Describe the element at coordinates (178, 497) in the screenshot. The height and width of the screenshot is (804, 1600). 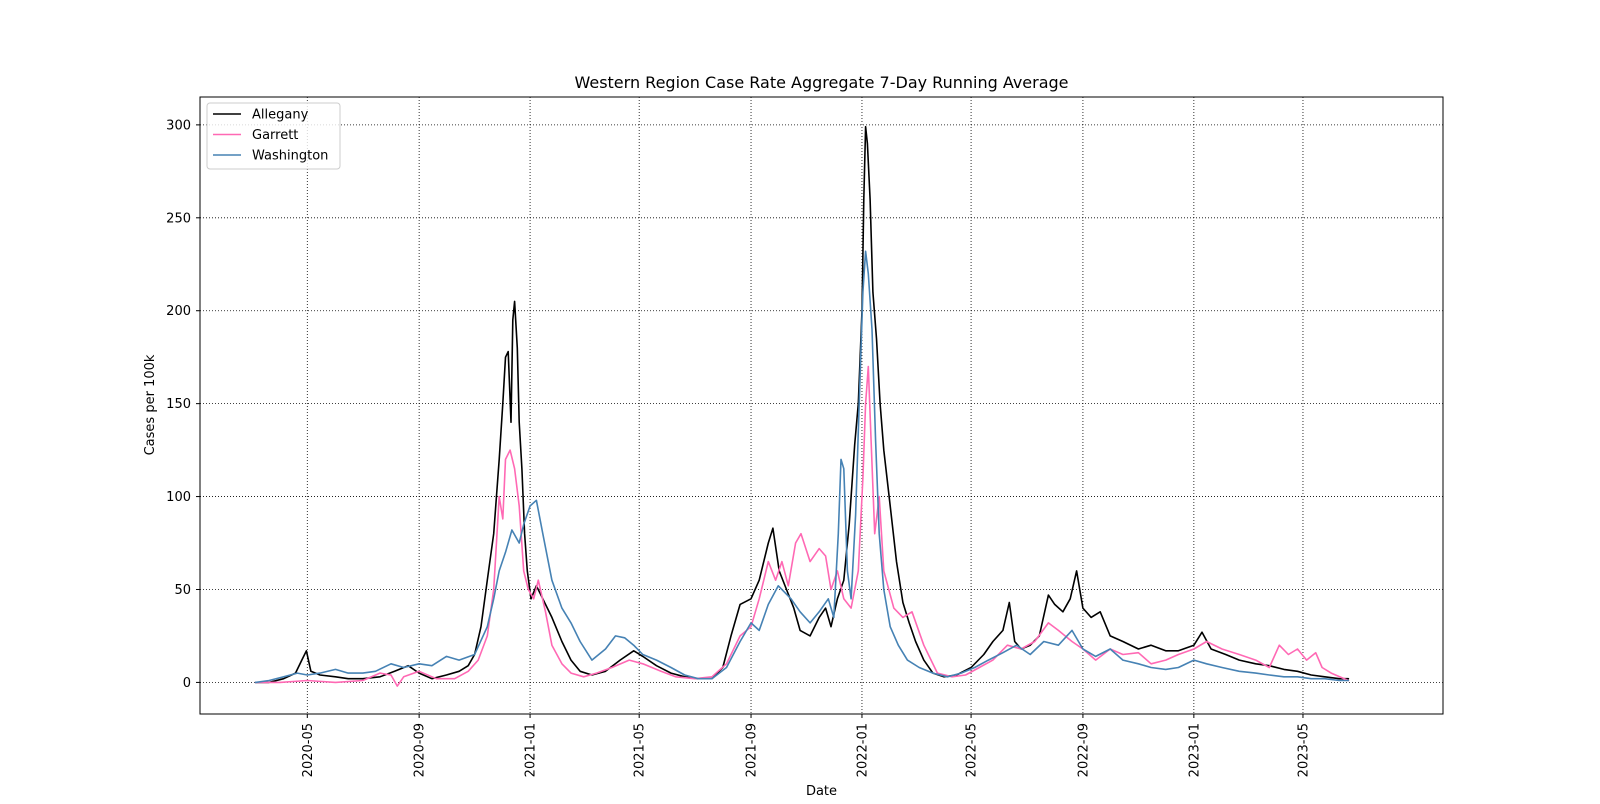
I see `y-tick-label: 100` at that location.